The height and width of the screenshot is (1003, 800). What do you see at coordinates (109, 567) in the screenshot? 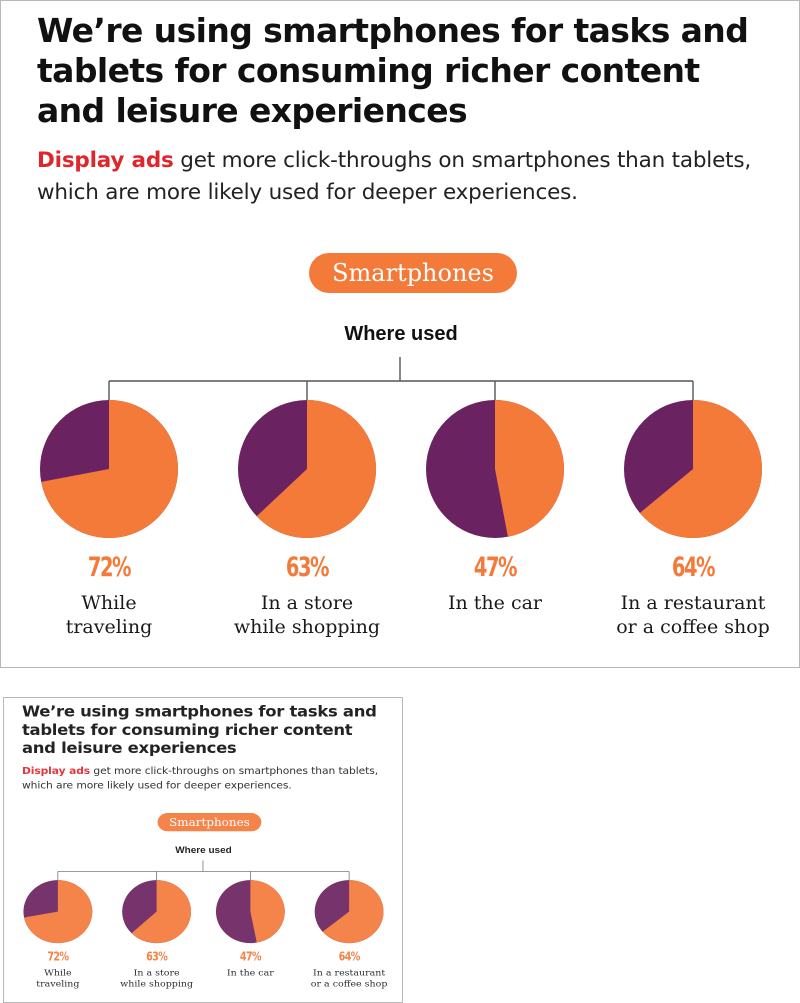
I see `percent-label-1: 72%` at bounding box center [109, 567].